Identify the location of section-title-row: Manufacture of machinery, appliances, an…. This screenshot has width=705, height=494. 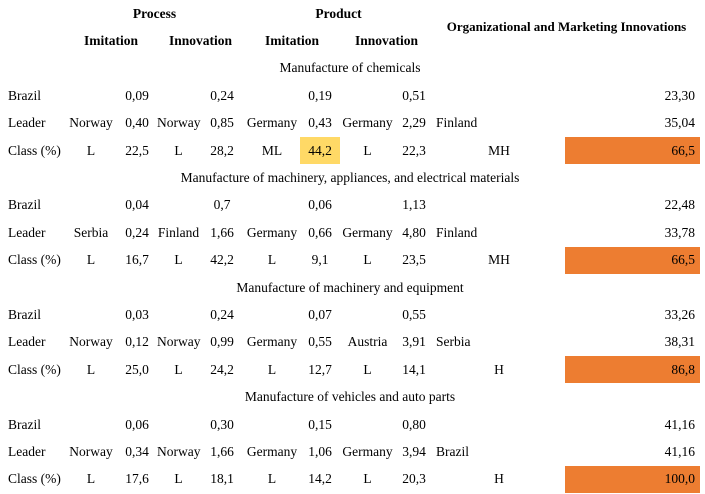
(350, 177).